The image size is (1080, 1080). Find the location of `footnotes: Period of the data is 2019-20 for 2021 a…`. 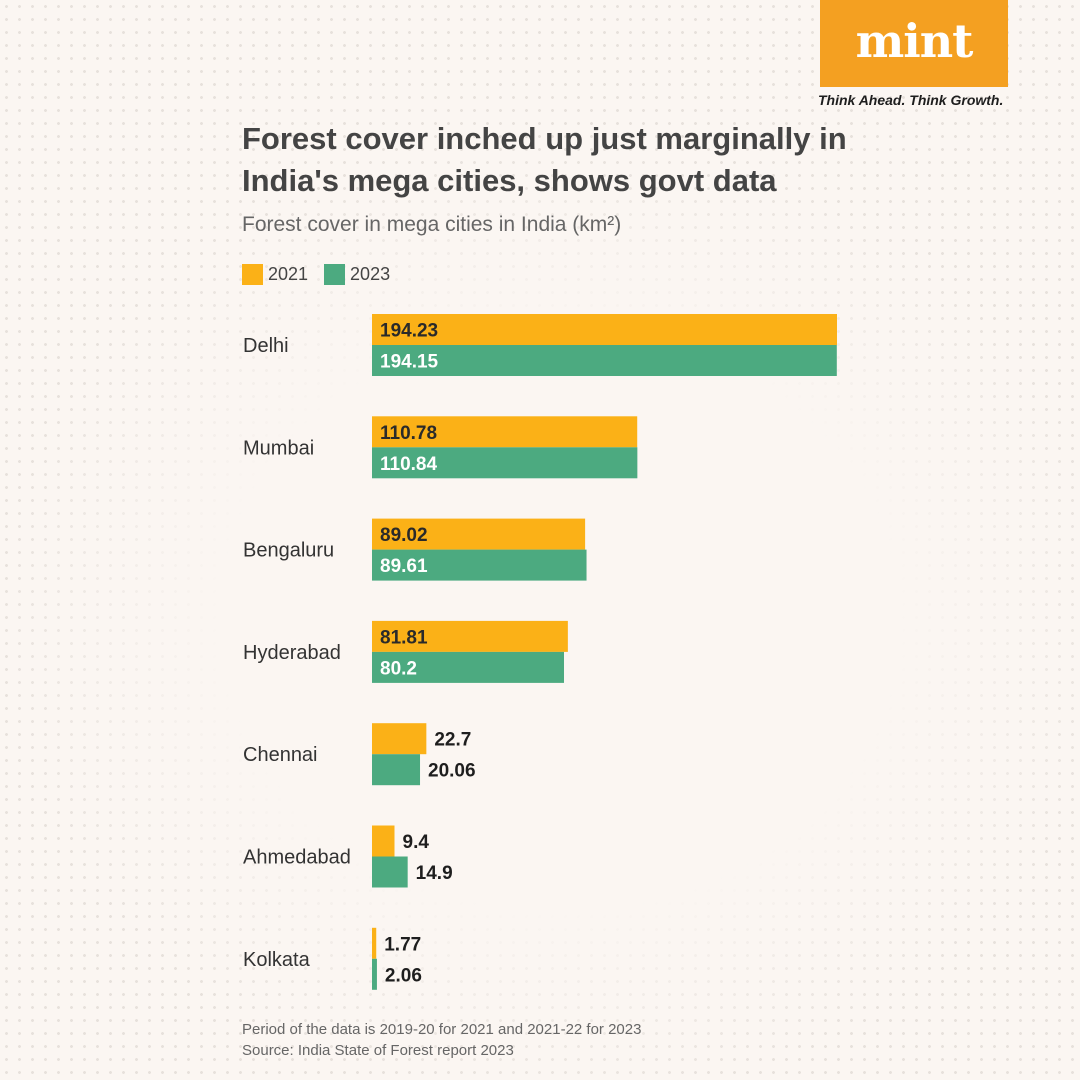

footnotes: Period of the data is 2019-20 for 2021 a… is located at coordinates (441, 1040).